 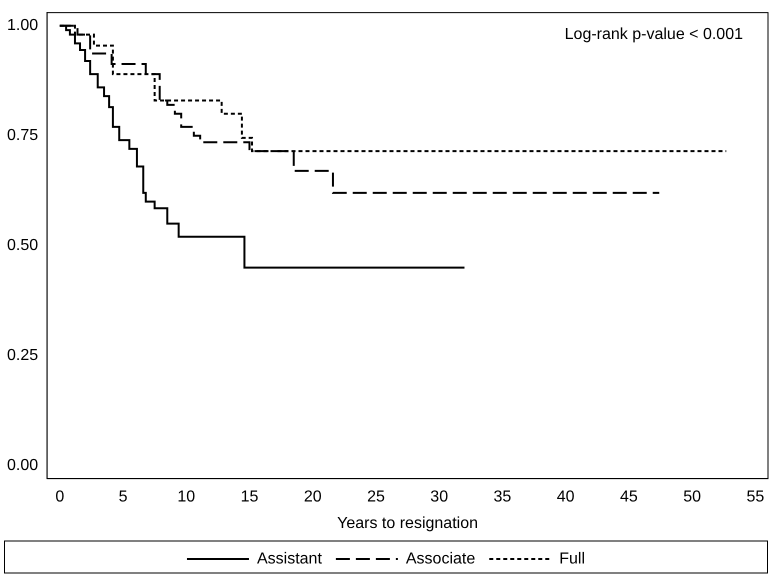 What do you see at coordinates (22, 245) in the screenshot?
I see `y-tick-label: 0.50` at bounding box center [22, 245].